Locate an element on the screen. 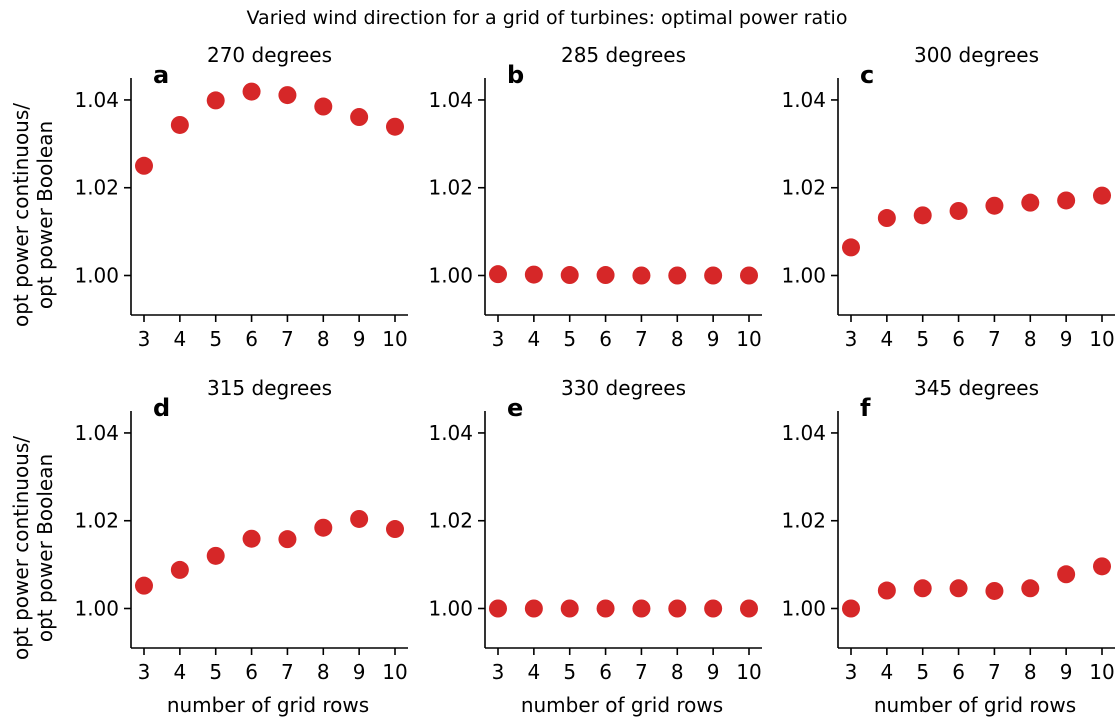 This screenshot has height=720, width=1118. y-tick-label-a: 1.00 is located at coordinates (96, 276).